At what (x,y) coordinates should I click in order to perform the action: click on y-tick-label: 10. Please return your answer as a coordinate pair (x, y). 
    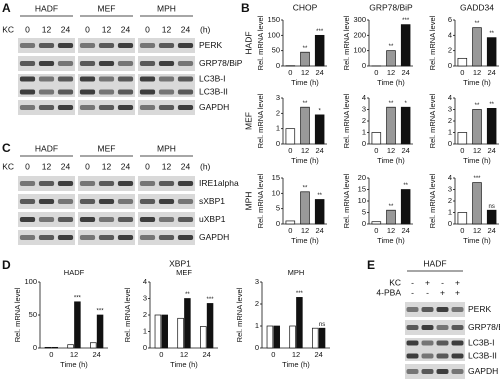
    Looking at the image, I should click on (276, 192).